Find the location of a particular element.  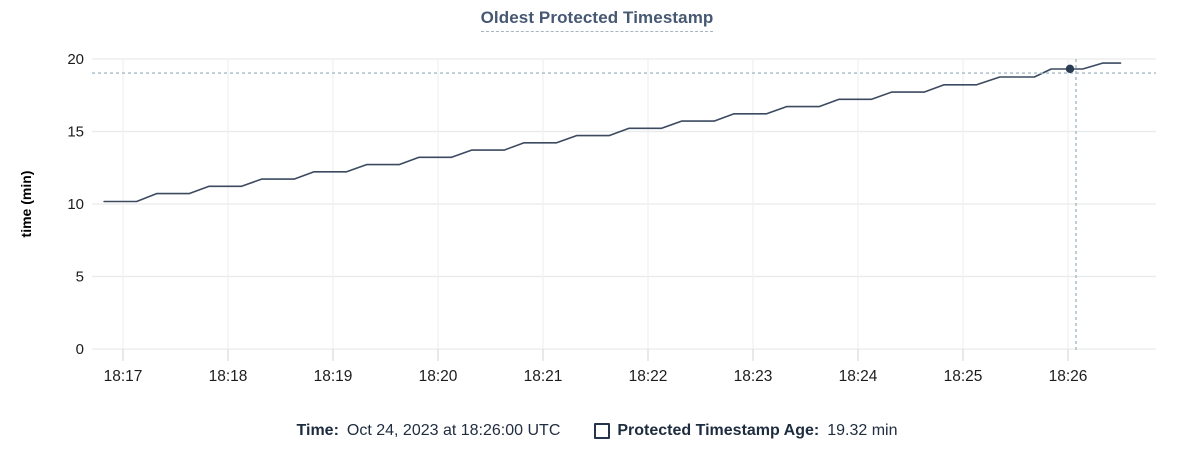

x-tick-label: 18:25 is located at coordinates (963, 376).